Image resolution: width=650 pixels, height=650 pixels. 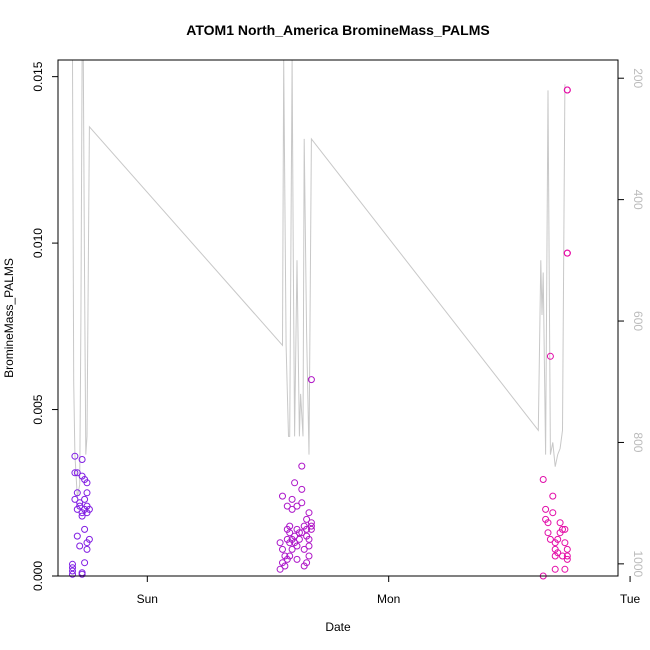 I want to click on y-tick-label: 0.005, so click(x=38, y=409).